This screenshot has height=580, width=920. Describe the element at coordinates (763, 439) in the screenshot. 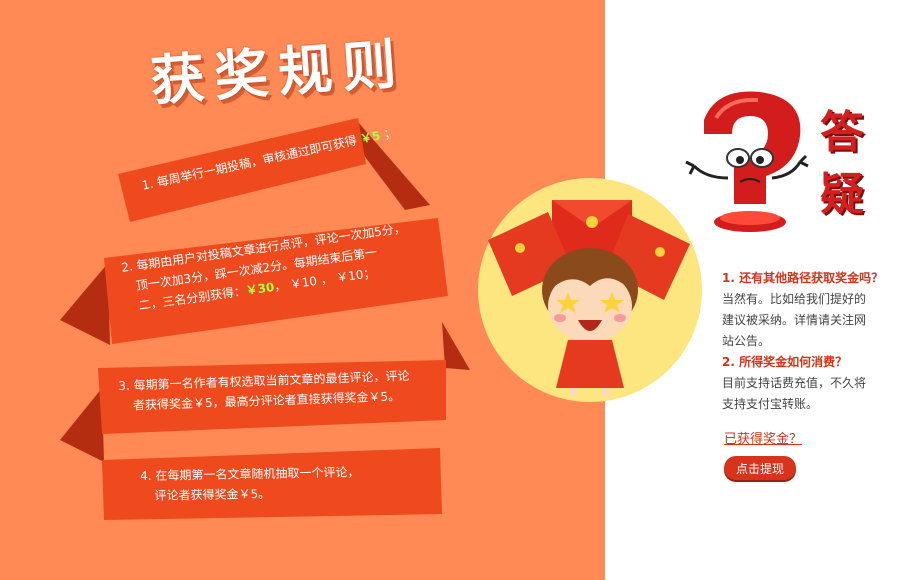

I see `earned-rewards-link: 已获得奖金？` at that location.